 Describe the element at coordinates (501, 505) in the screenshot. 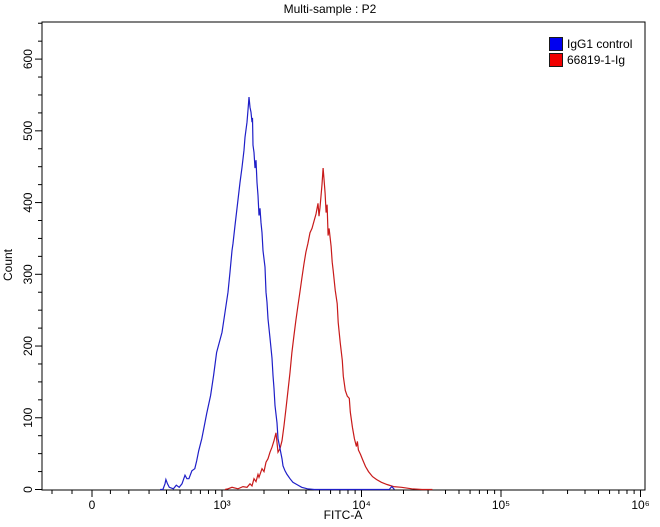

I see `x-axis-tick-label: 10⁵` at that location.